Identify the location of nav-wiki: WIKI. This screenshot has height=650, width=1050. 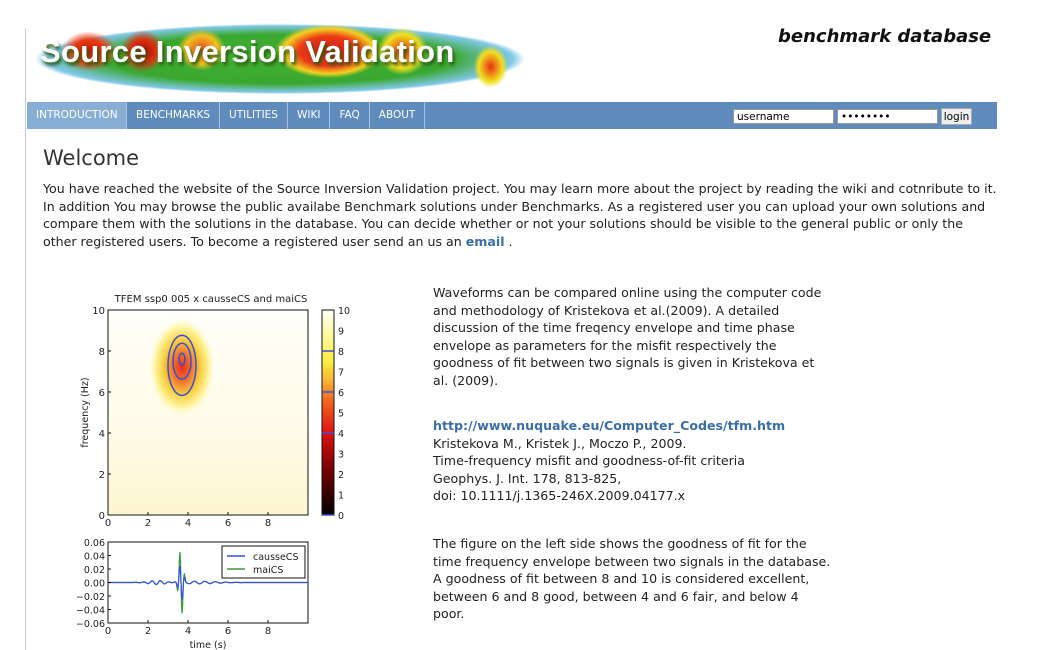
(309, 115).